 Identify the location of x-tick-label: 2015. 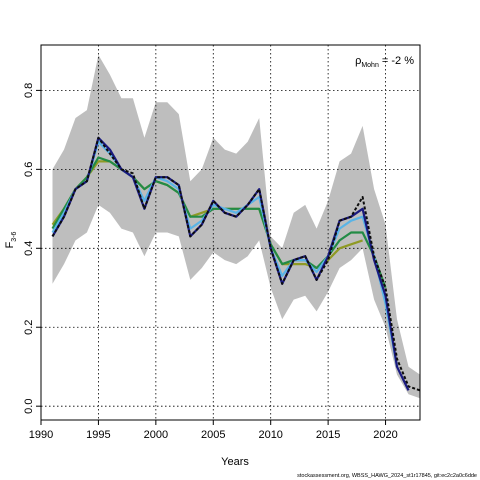
(328, 435).